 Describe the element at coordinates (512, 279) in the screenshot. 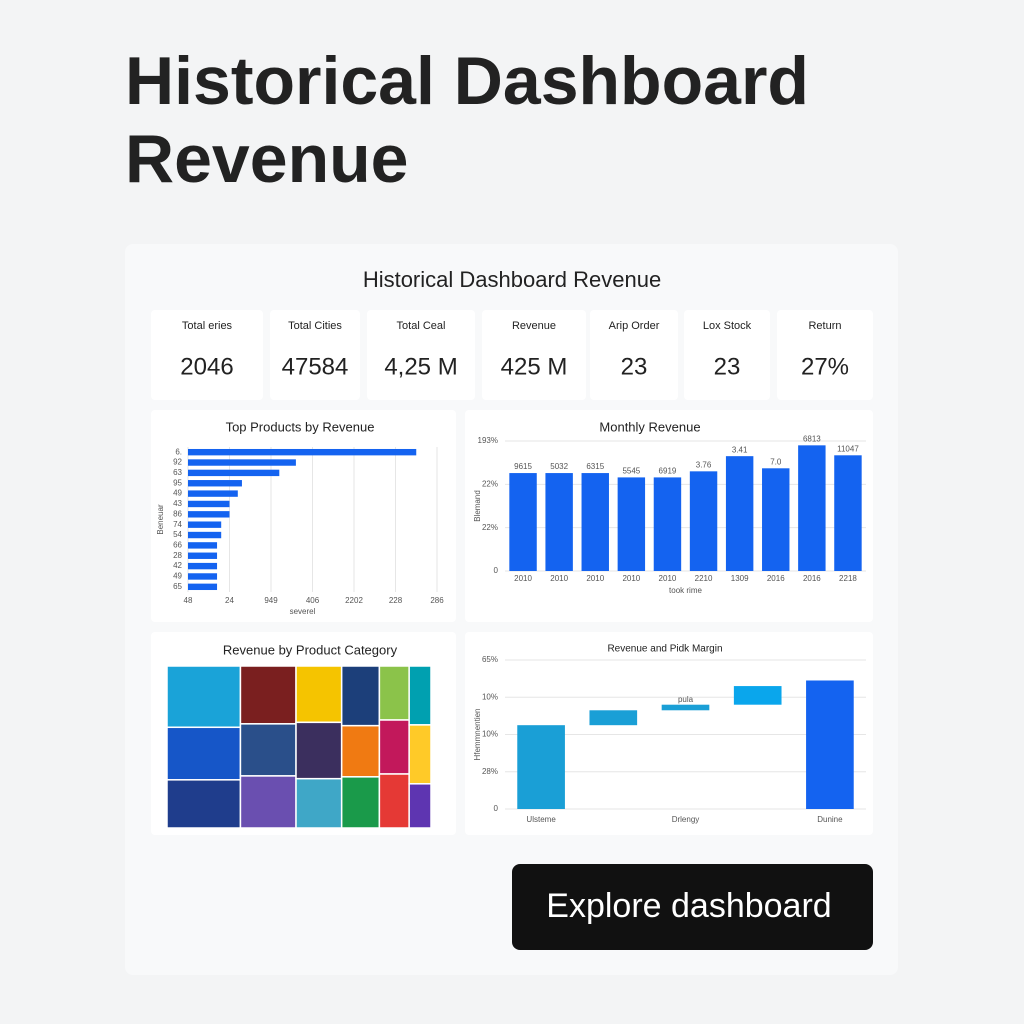

I see `dashboard-title: Historical Dashboard Revenue` at that location.